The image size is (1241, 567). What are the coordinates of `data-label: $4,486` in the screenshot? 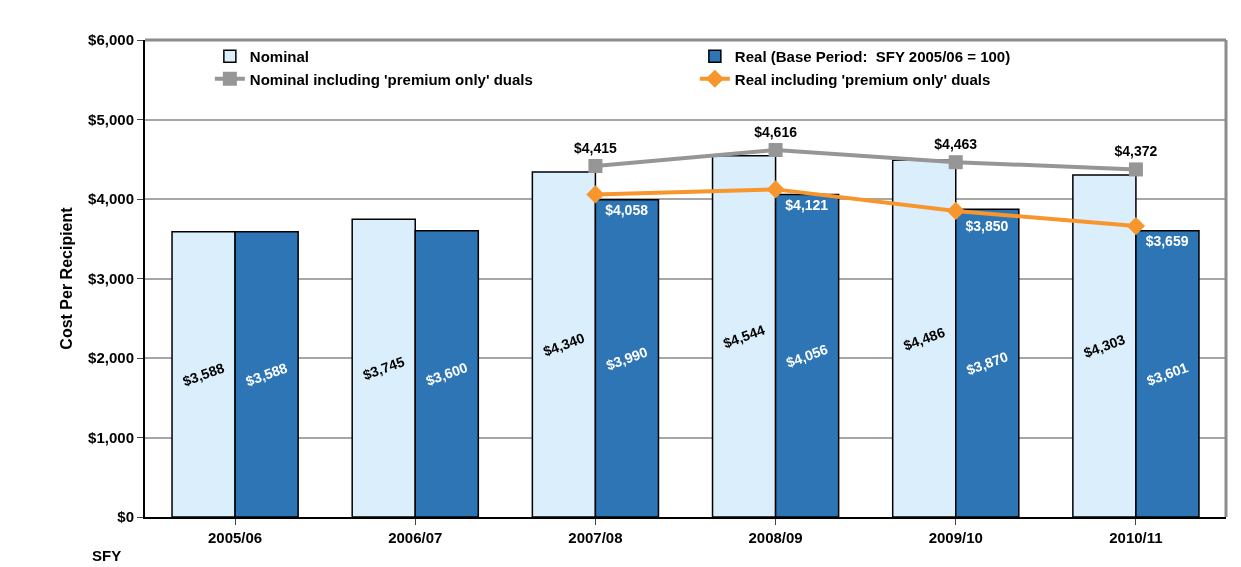 It's located at (924, 338).